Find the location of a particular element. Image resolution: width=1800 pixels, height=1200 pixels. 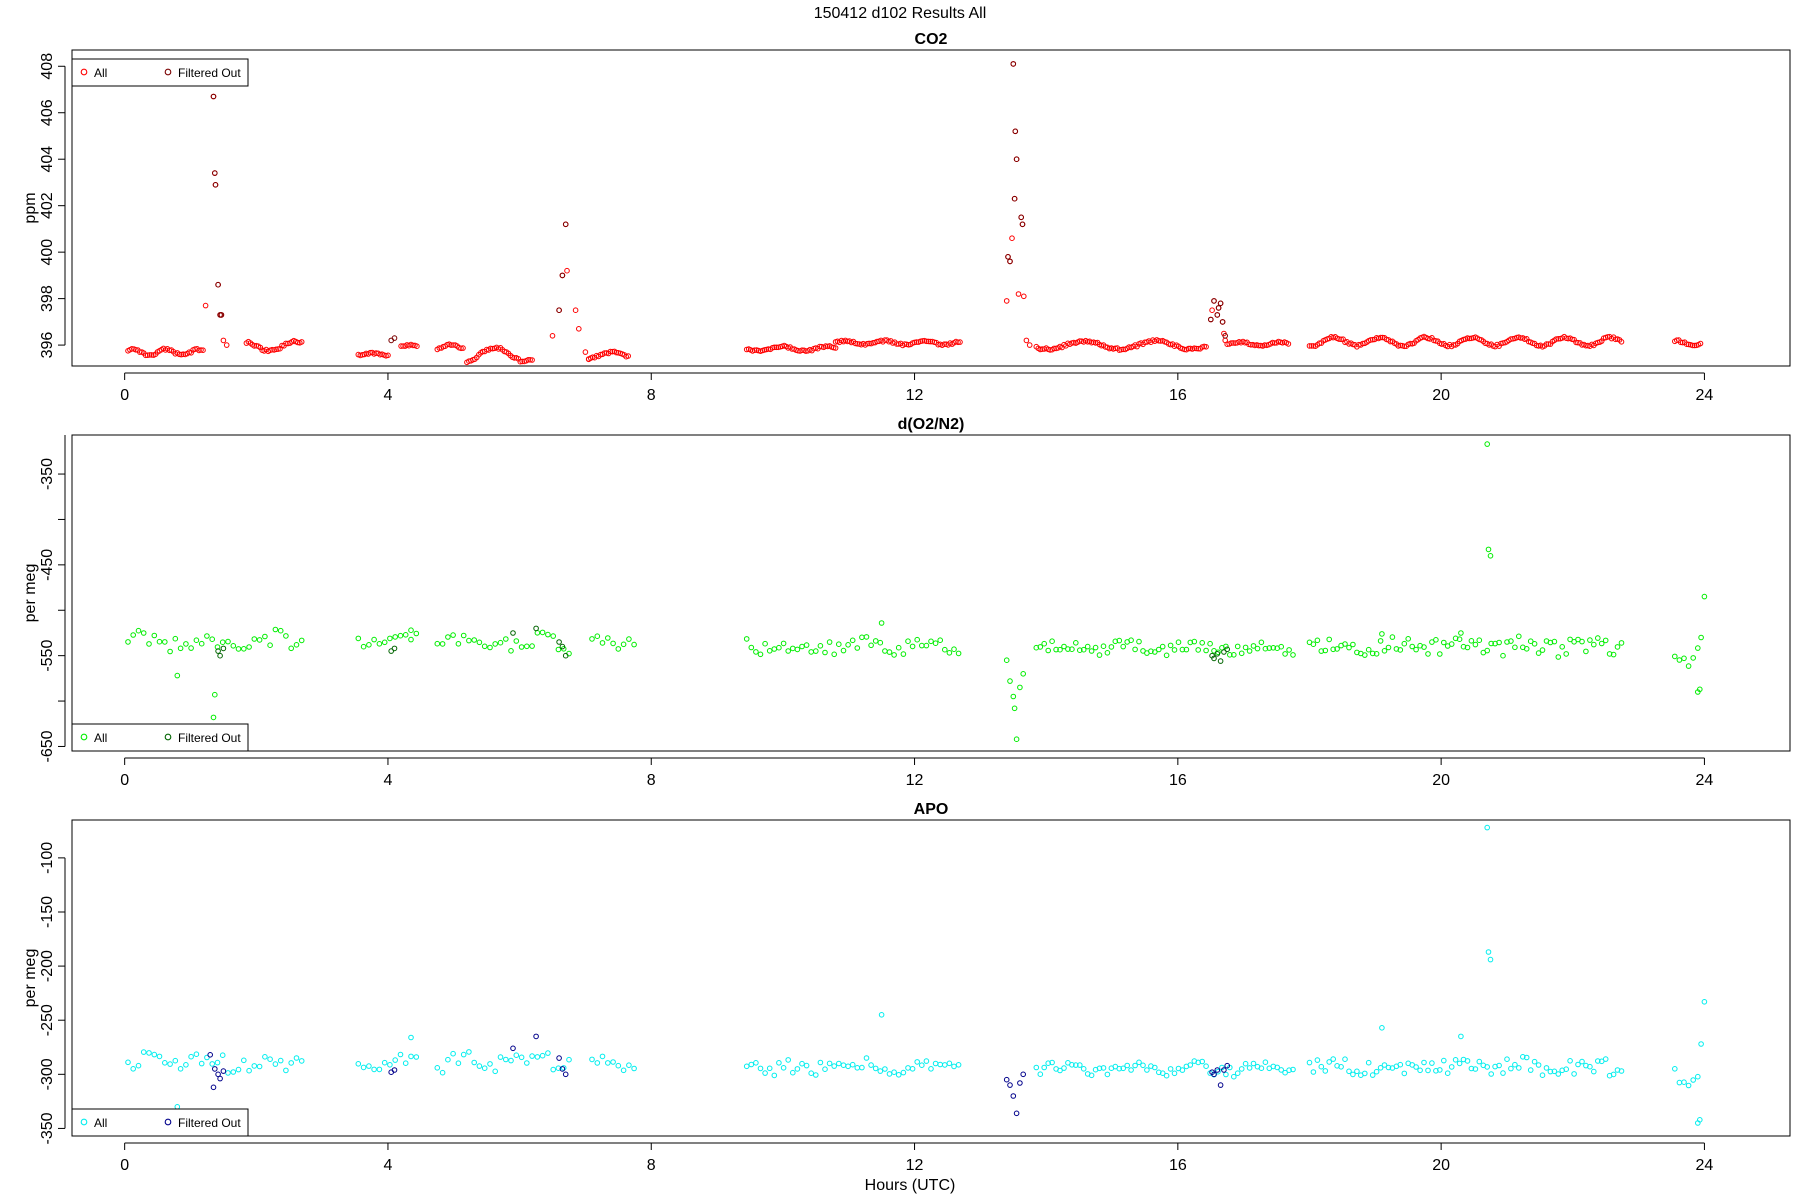

co2-ylabel: ppm is located at coordinates (30, 207).